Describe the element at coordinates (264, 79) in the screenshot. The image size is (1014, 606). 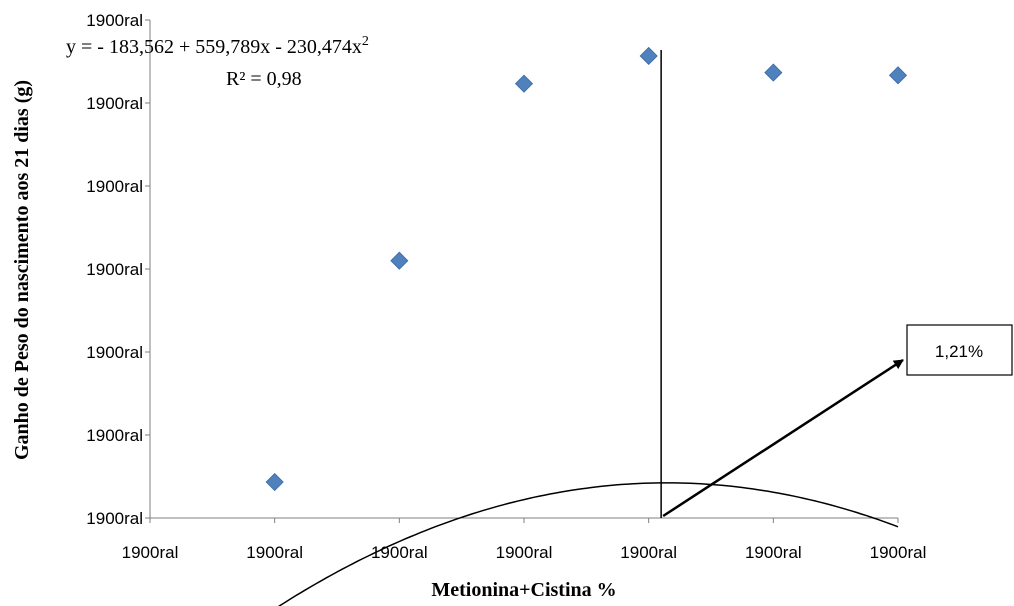
I see `r-squared-label: R² = 0,98` at that location.